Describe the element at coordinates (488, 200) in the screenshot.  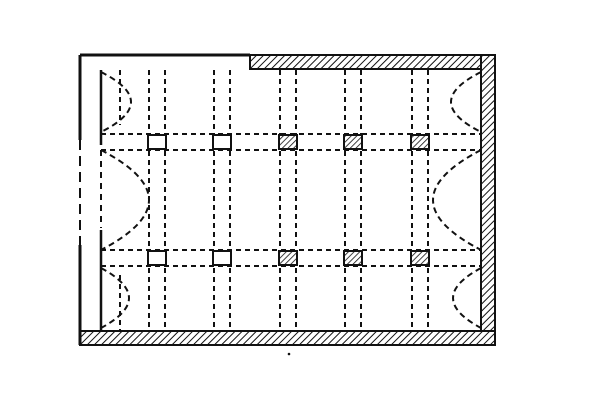
I see `right-wall-hatched` at that location.